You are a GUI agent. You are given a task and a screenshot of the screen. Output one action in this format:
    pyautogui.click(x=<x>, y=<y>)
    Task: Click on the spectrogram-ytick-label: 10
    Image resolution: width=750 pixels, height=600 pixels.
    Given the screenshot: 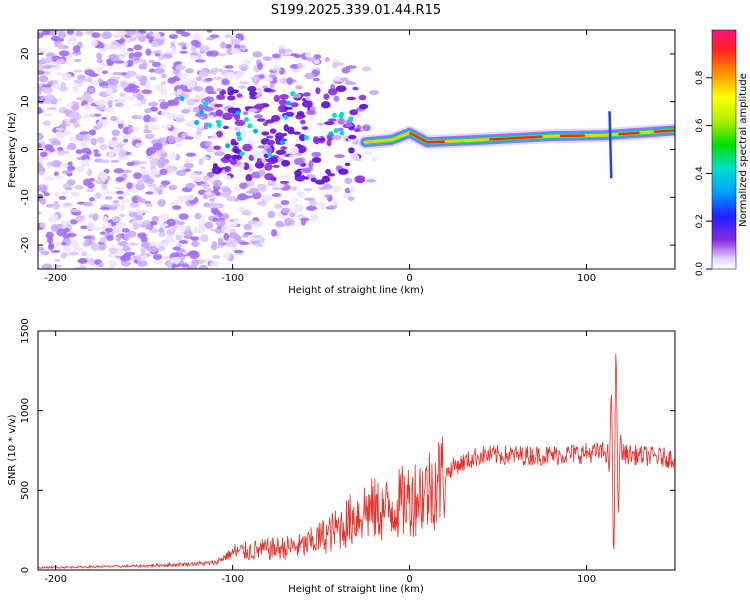 What is the action you would take?
    pyautogui.click(x=25, y=101)
    